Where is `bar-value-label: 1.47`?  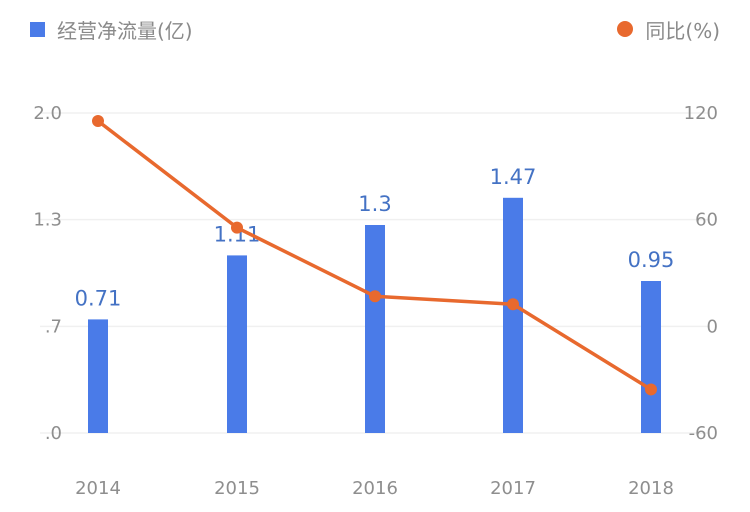
bar-value-label: 1.47 is located at coordinates (513, 177).